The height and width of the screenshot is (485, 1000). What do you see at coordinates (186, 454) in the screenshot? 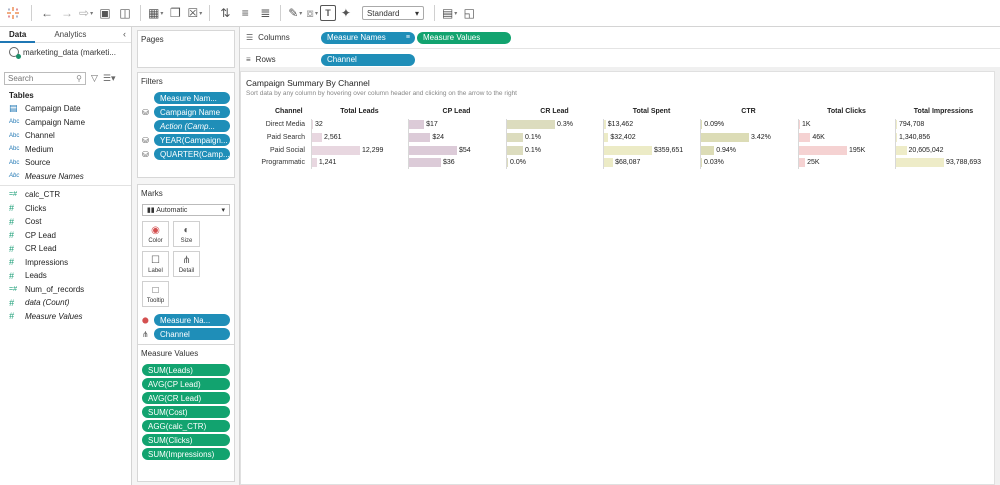
I see `measure-value-pill: SUM(Impressions)` at bounding box center [186, 454].